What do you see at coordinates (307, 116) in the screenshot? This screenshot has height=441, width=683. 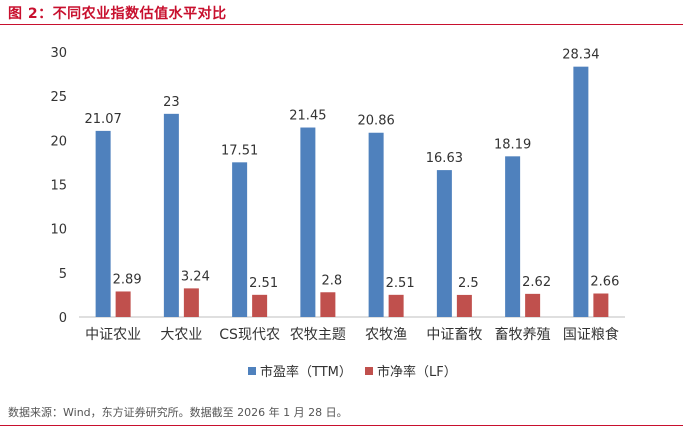 I see `pe-value-label: 21.45` at bounding box center [307, 116].